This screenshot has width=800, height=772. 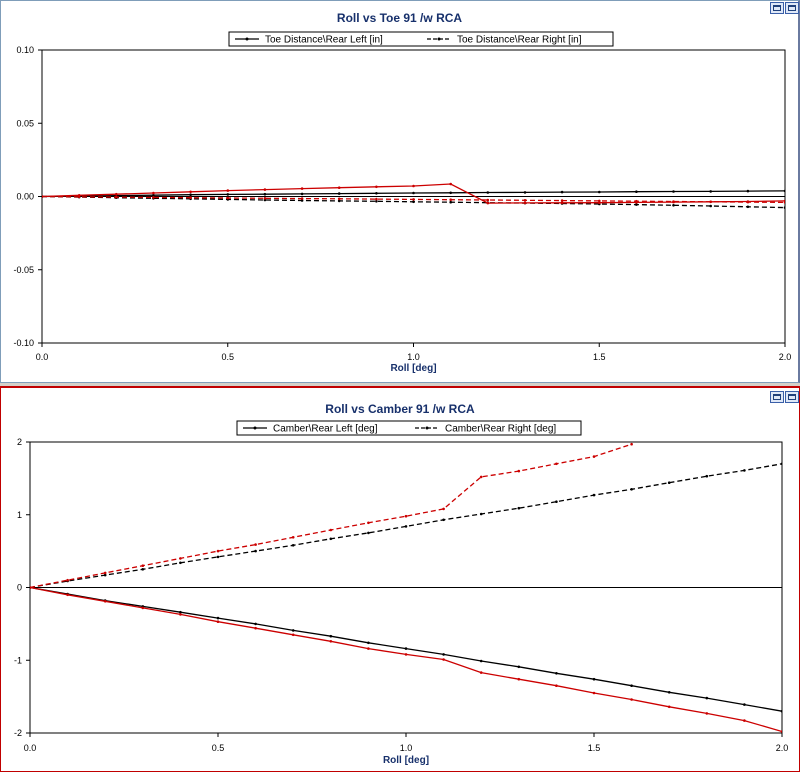 I want to click on x-axis-label: Roll [deg], so click(x=406, y=760).